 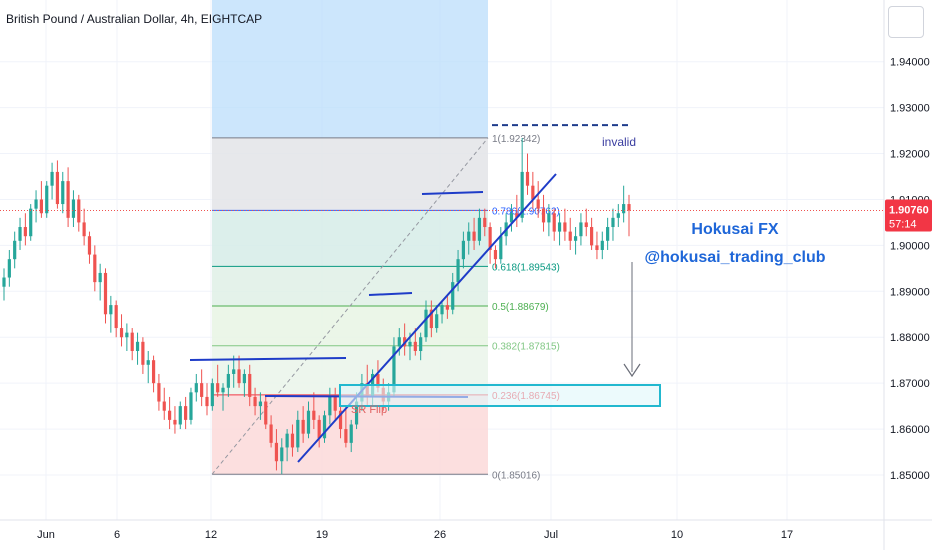 What do you see at coordinates (906, 22) in the screenshot?
I see `chart-settings-button` at bounding box center [906, 22].